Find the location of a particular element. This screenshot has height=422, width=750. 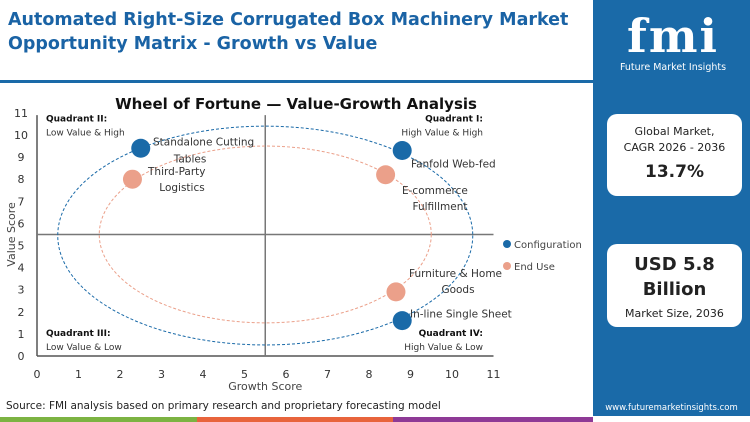

data-label: Tables is located at coordinates (190, 159).